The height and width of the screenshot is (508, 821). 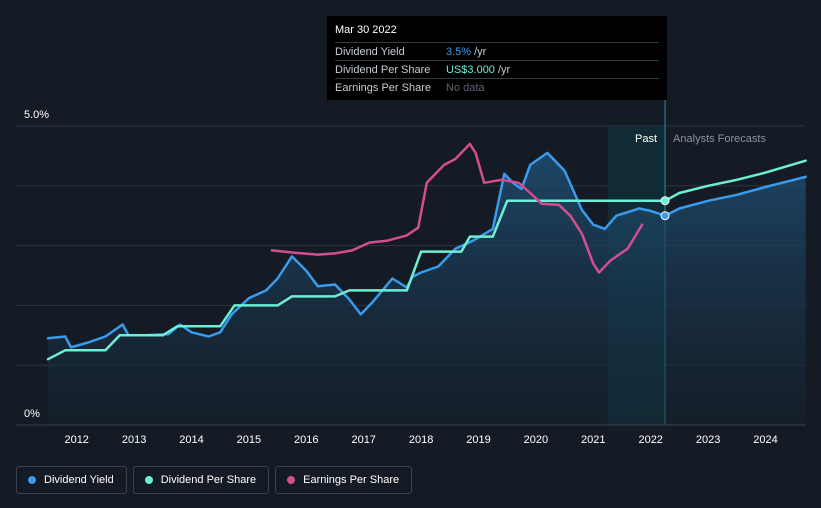 What do you see at coordinates (497, 87) in the screenshot?
I see `tooltip-row-earnings-per-share: Earnings Per Share No data` at bounding box center [497, 87].